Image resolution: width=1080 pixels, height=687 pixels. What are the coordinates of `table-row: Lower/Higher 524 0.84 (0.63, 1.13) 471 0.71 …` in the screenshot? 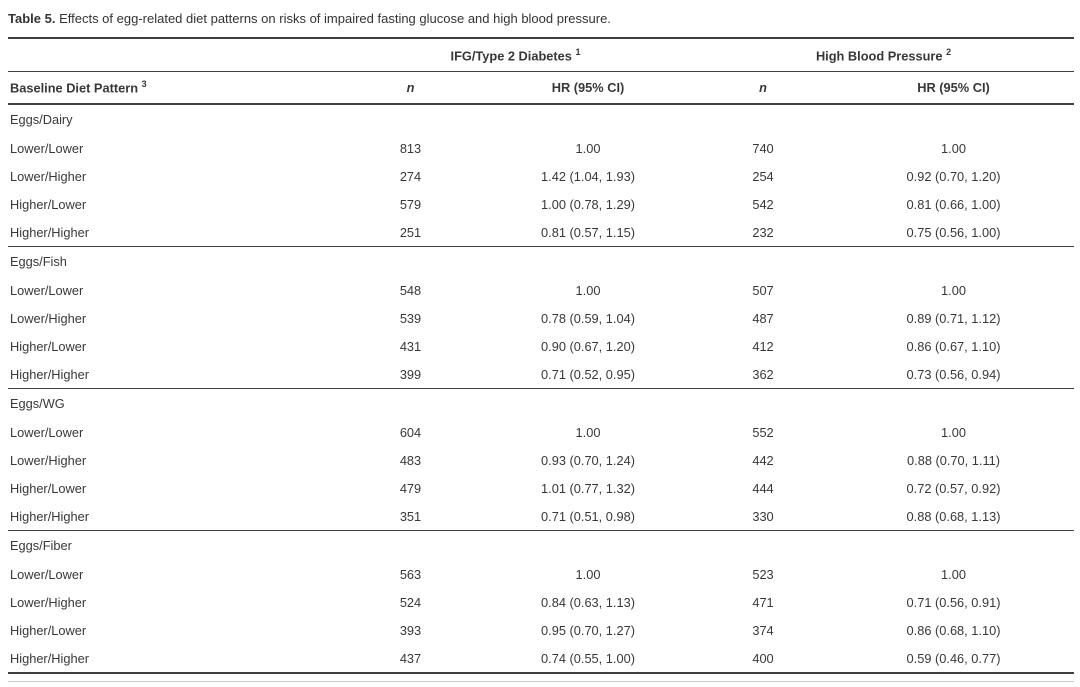 It's located at (541, 602).